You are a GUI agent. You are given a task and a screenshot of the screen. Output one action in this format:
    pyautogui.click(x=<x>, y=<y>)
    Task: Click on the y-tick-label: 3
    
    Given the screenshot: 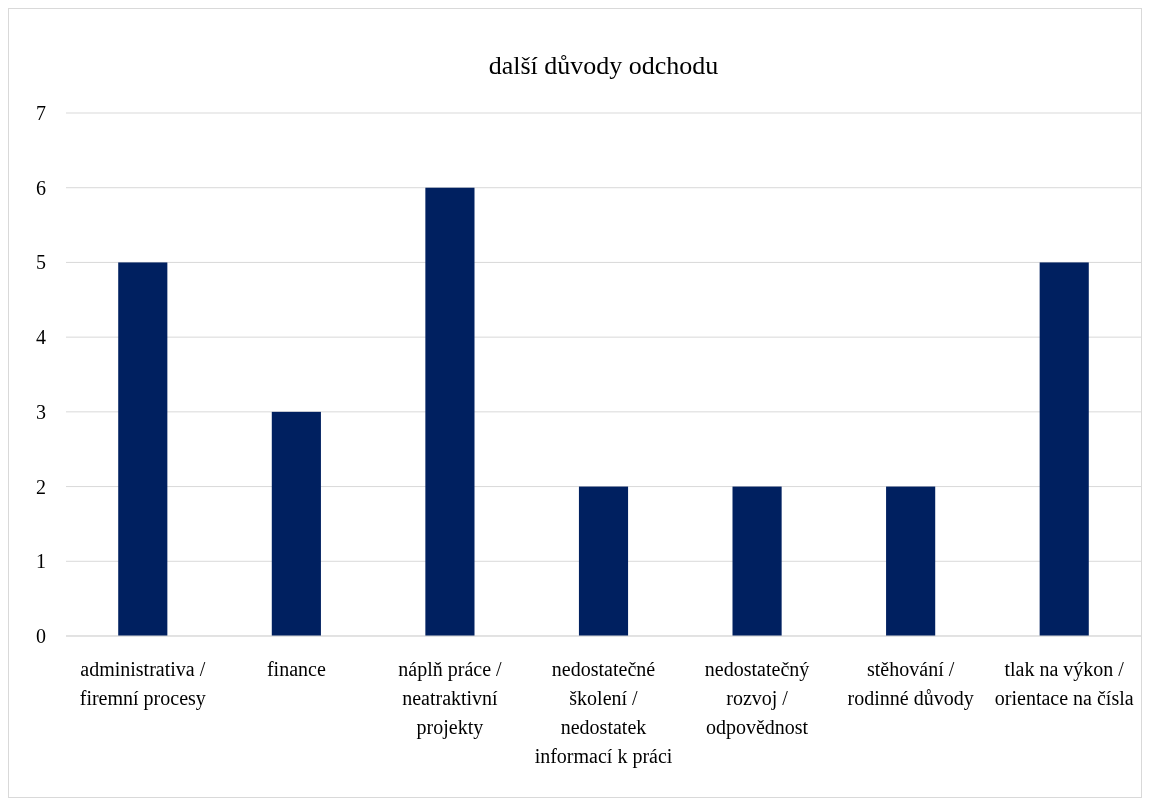 What is the action you would take?
    pyautogui.click(x=41, y=411)
    